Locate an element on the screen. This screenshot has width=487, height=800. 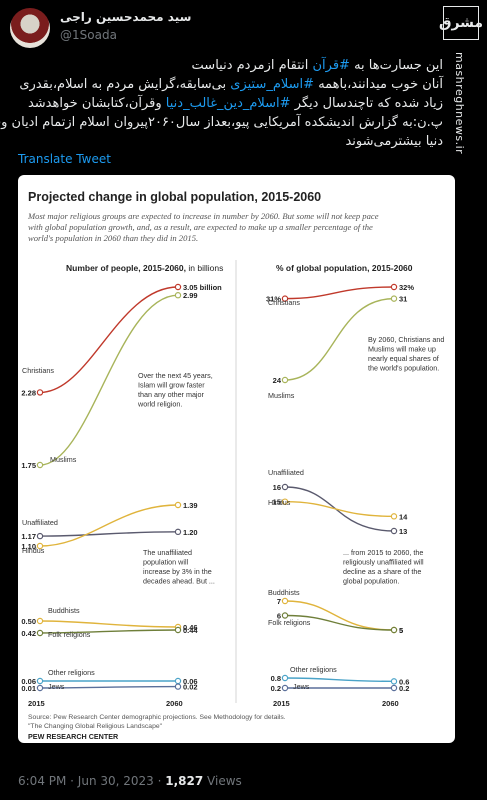
panel-heading-left: Number of people, 2015-2060, in billions is located at coordinates (144, 268).